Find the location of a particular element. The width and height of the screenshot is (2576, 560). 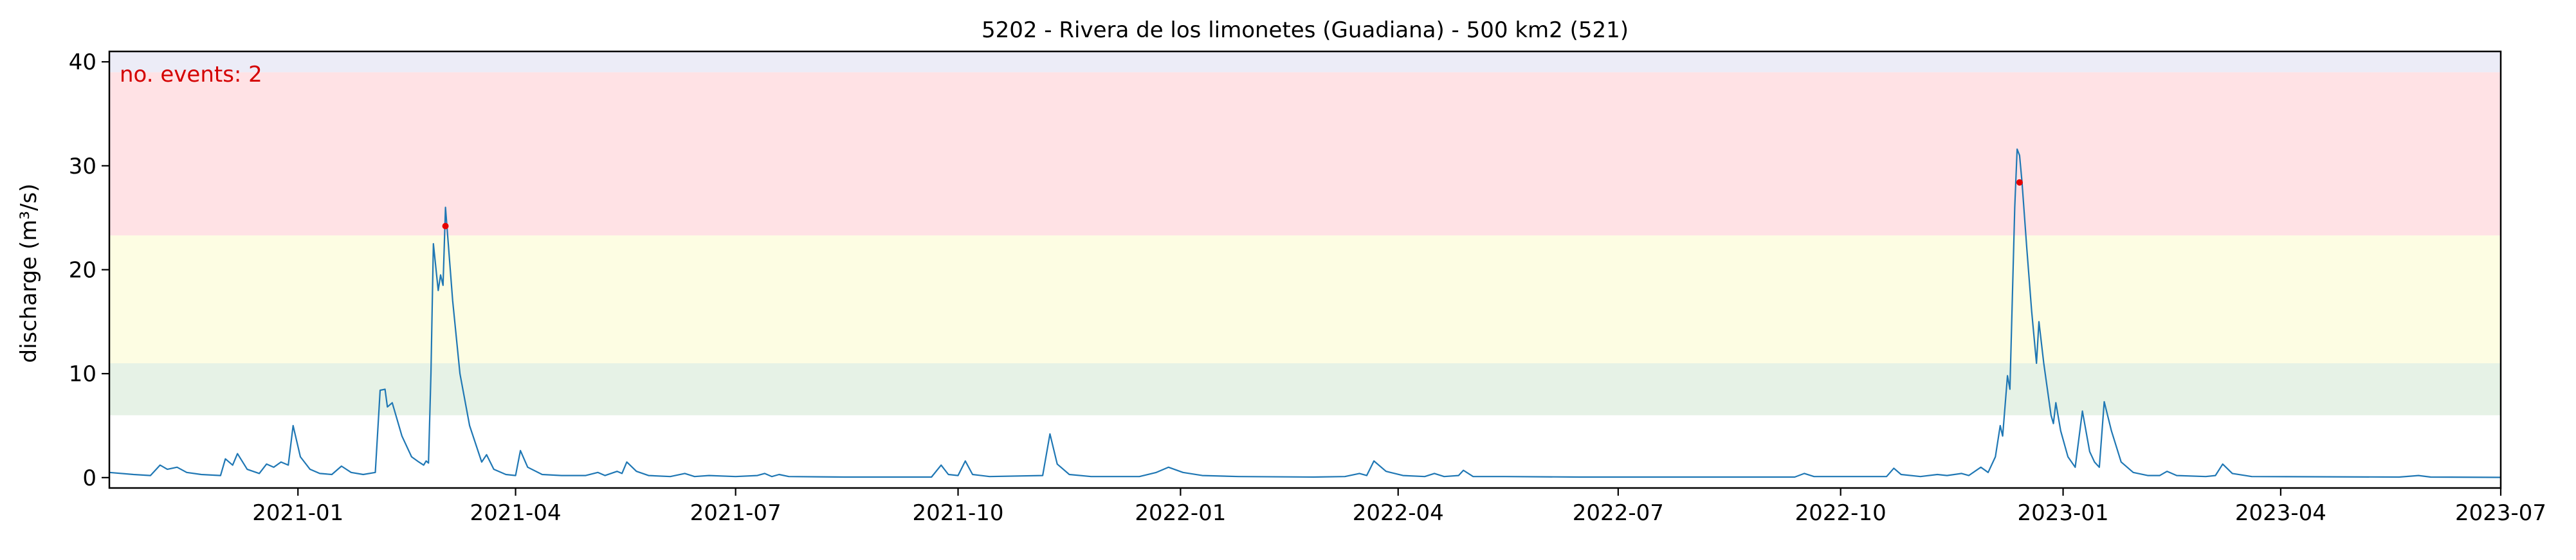

y-axis-label: discharge (m³/s) is located at coordinates (29, 273).